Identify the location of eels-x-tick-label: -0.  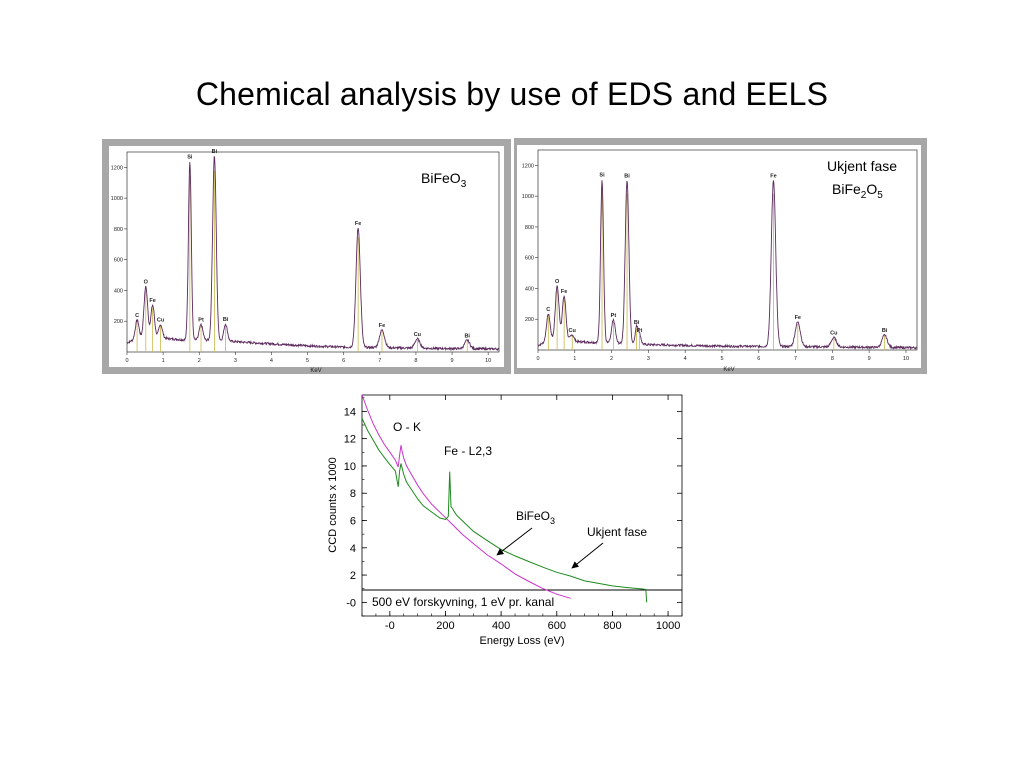
(390, 626).